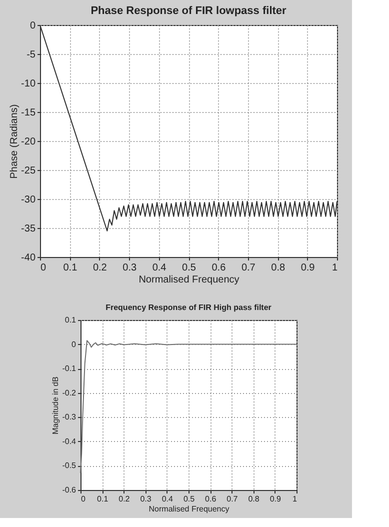  Describe the element at coordinates (69, 393) in the screenshot. I see `y-tick-label: -0.2` at that location.